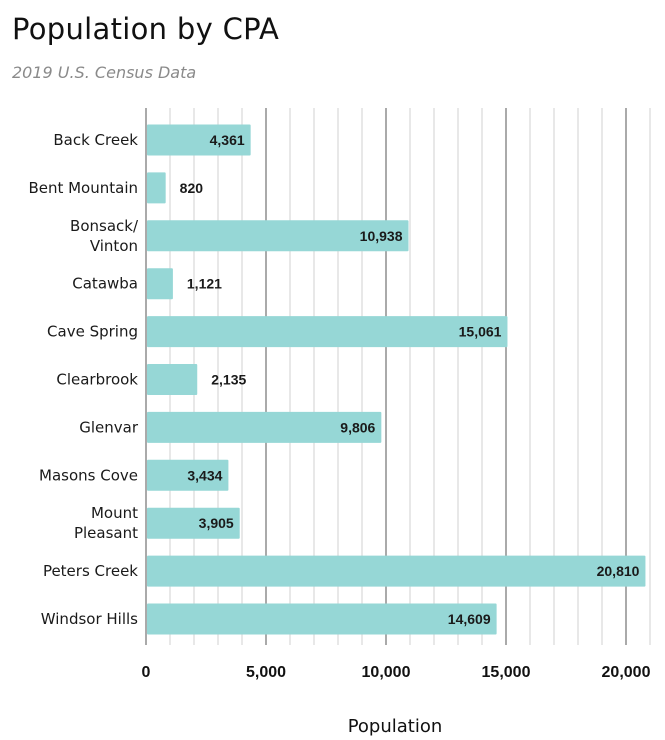 This screenshot has width=665, height=740. Describe the element at coordinates (228, 380) in the screenshot. I see `data-label: 2,135` at that location.